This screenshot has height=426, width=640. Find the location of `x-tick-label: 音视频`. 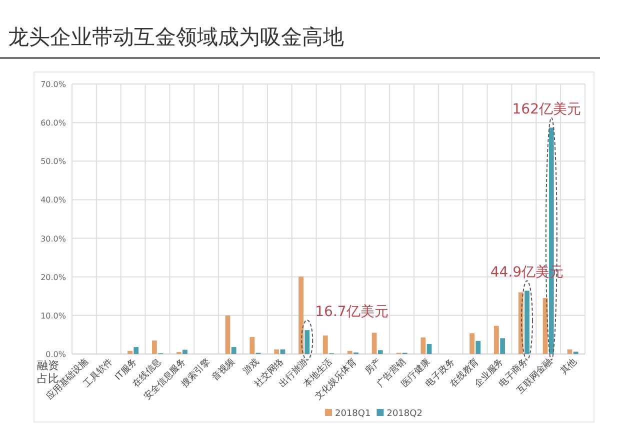

x-tick-label: 音视频 is located at coordinates (223, 370).